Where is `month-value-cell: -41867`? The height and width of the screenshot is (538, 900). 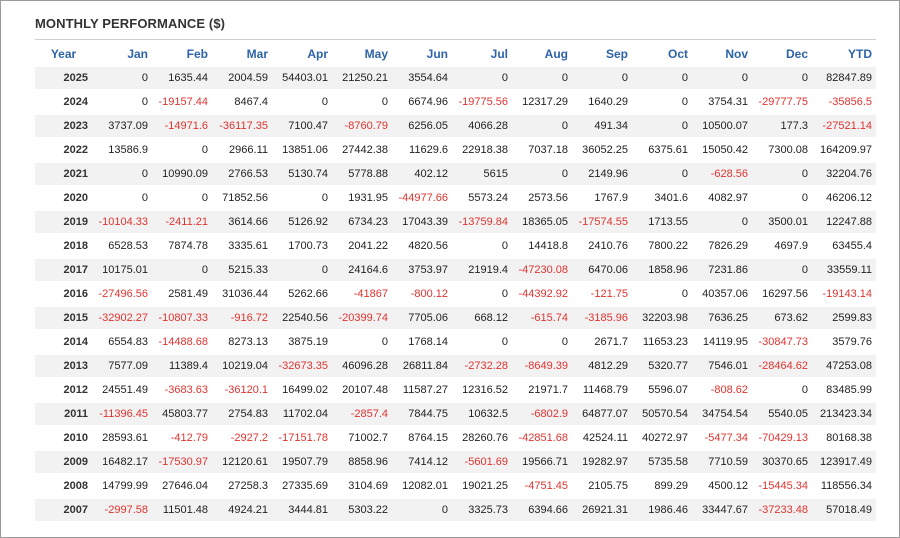 month-value-cell: -41867 is located at coordinates (362, 294).